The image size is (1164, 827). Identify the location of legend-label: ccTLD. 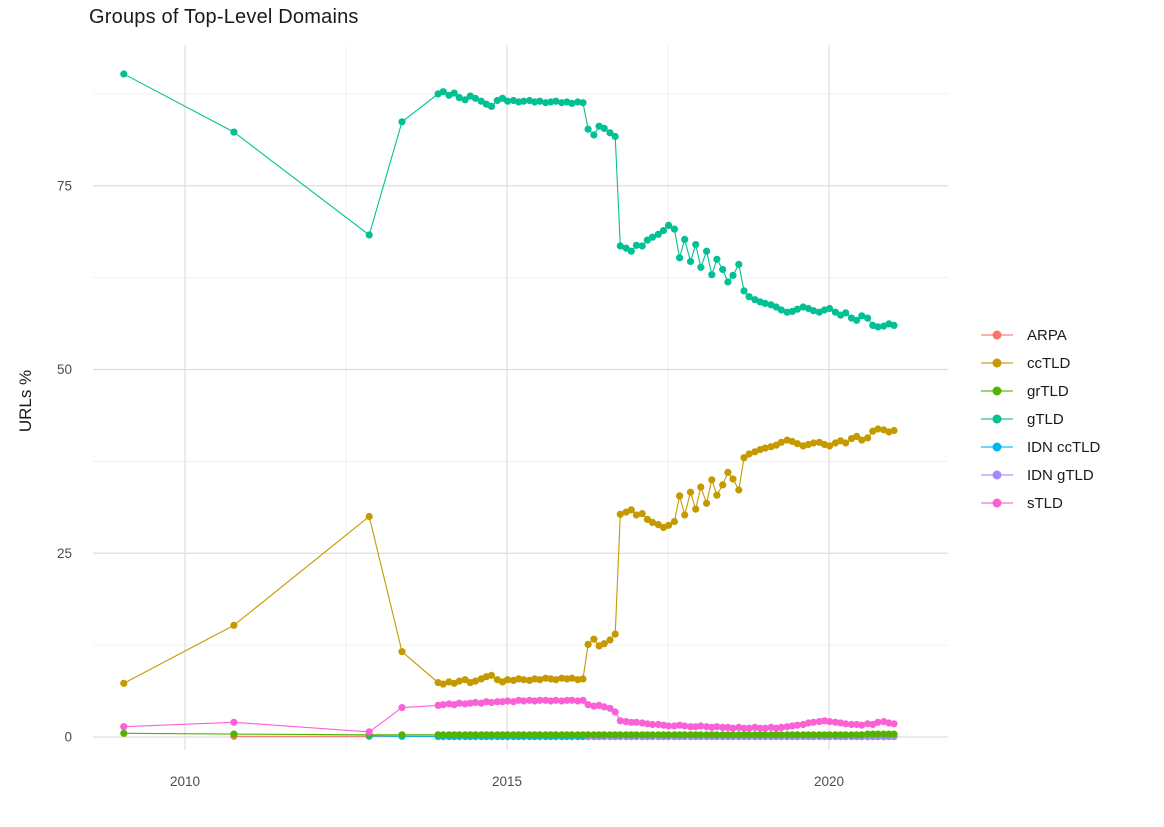
(1049, 363).